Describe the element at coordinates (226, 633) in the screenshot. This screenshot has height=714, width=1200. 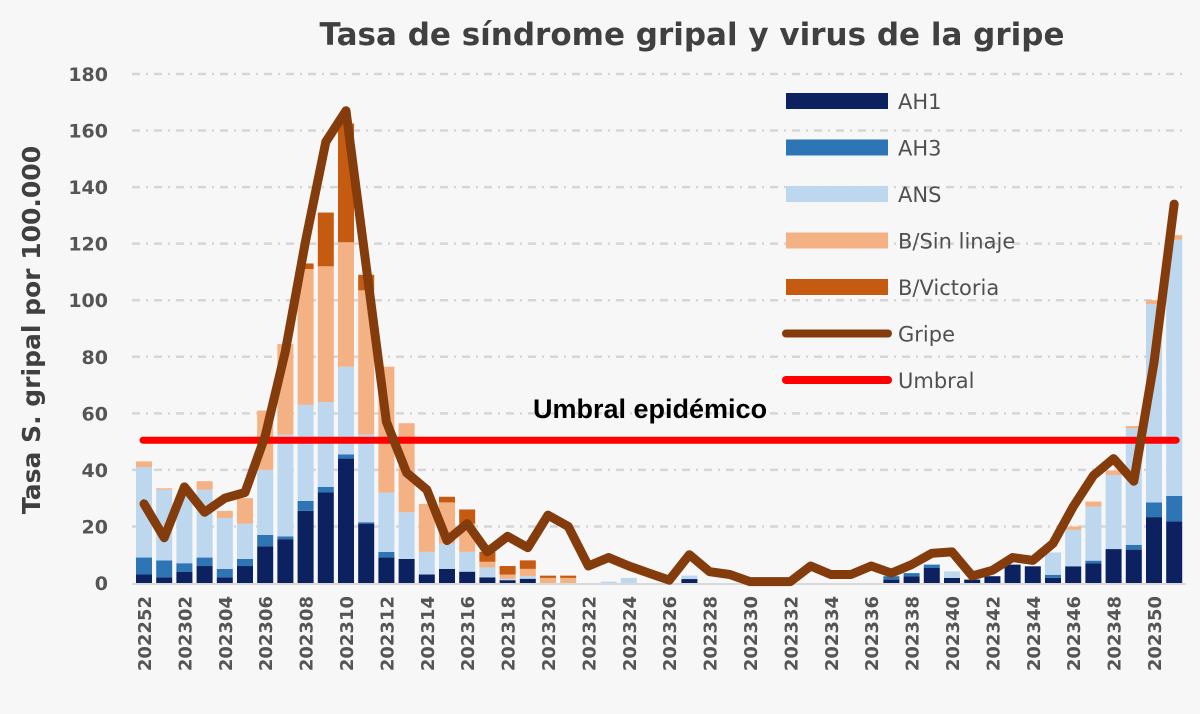
I see `x-tick-label: 202304` at that location.